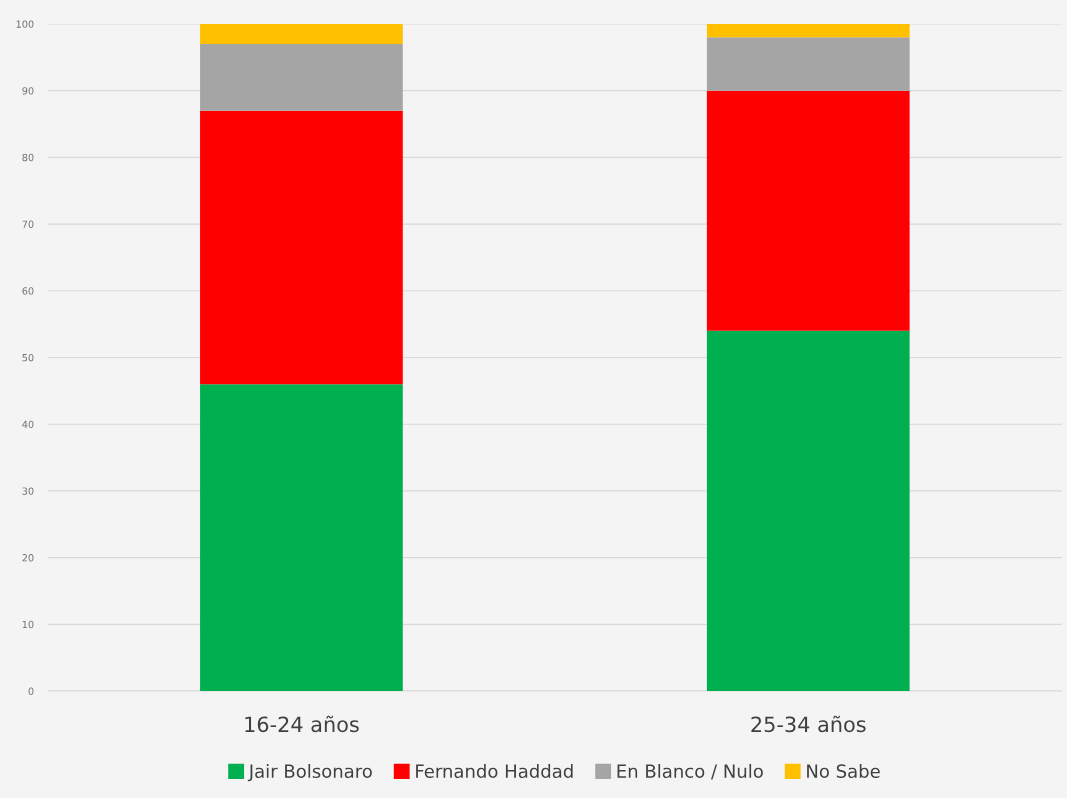  Describe the element at coordinates (31, 691) in the screenshot. I see `y-tick-label: 0` at that location.